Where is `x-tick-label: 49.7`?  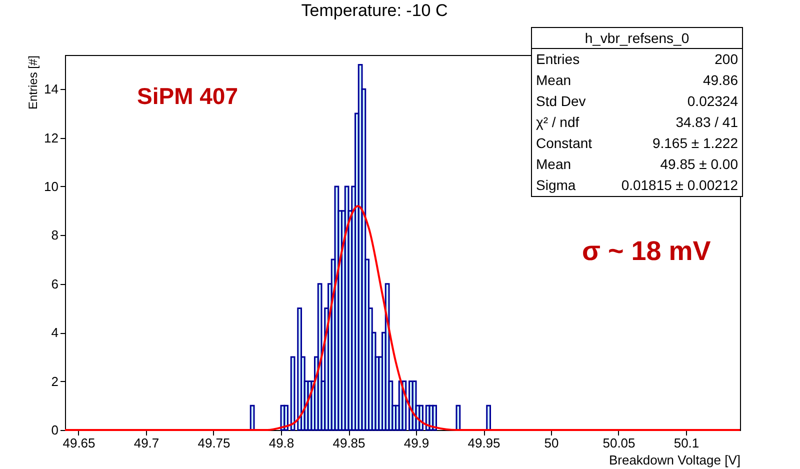
x-tick-label: 49.7 is located at coordinates (147, 443).